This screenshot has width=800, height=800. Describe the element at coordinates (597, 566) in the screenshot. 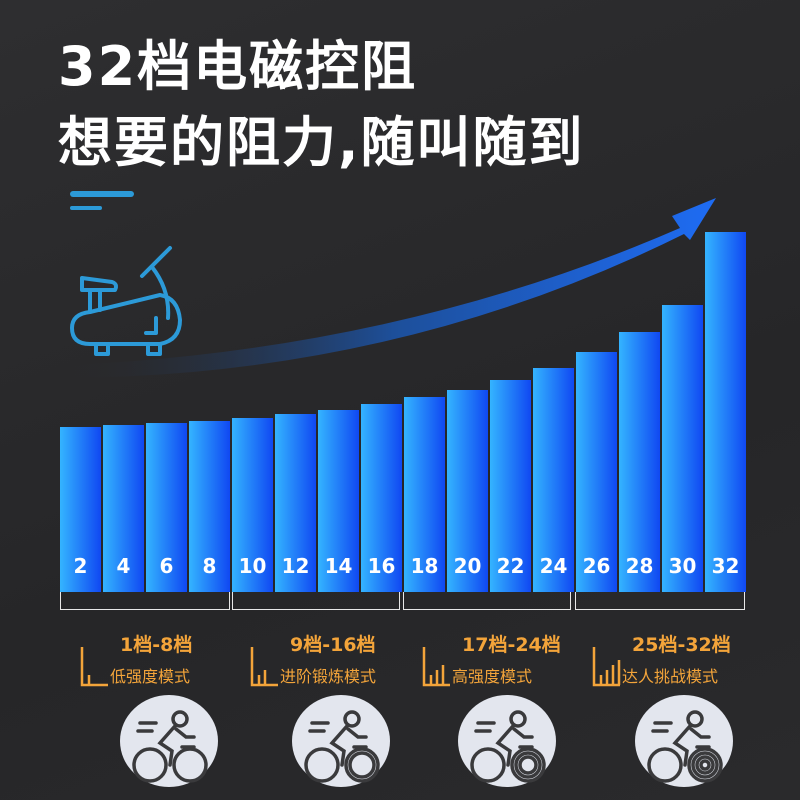

I see `bar-label: 26` at that location.